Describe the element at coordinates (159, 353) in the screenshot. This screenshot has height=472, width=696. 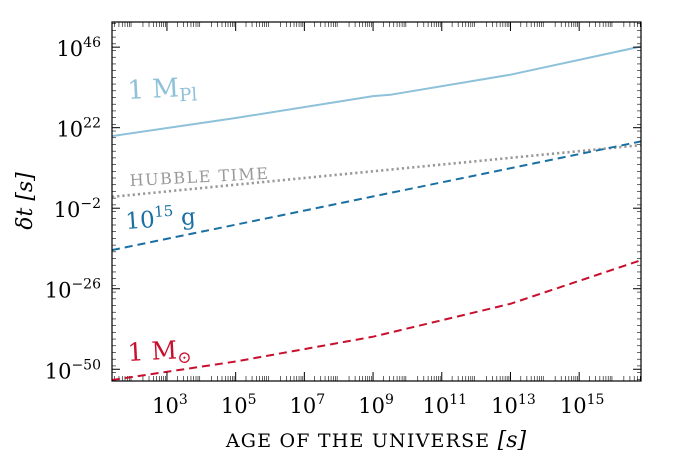
I see `series-label-3: 1 M⊙` at that location.